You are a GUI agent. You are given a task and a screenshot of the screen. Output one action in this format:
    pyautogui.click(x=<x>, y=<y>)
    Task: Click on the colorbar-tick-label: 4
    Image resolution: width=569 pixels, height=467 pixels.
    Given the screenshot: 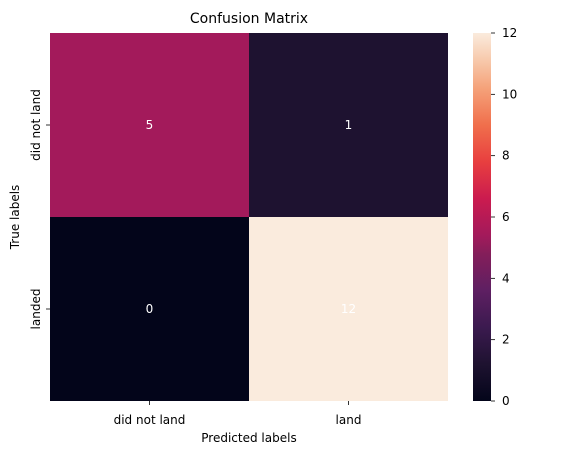 What is the action you would take?
    pyautogui.click(x=506, y=278)
    